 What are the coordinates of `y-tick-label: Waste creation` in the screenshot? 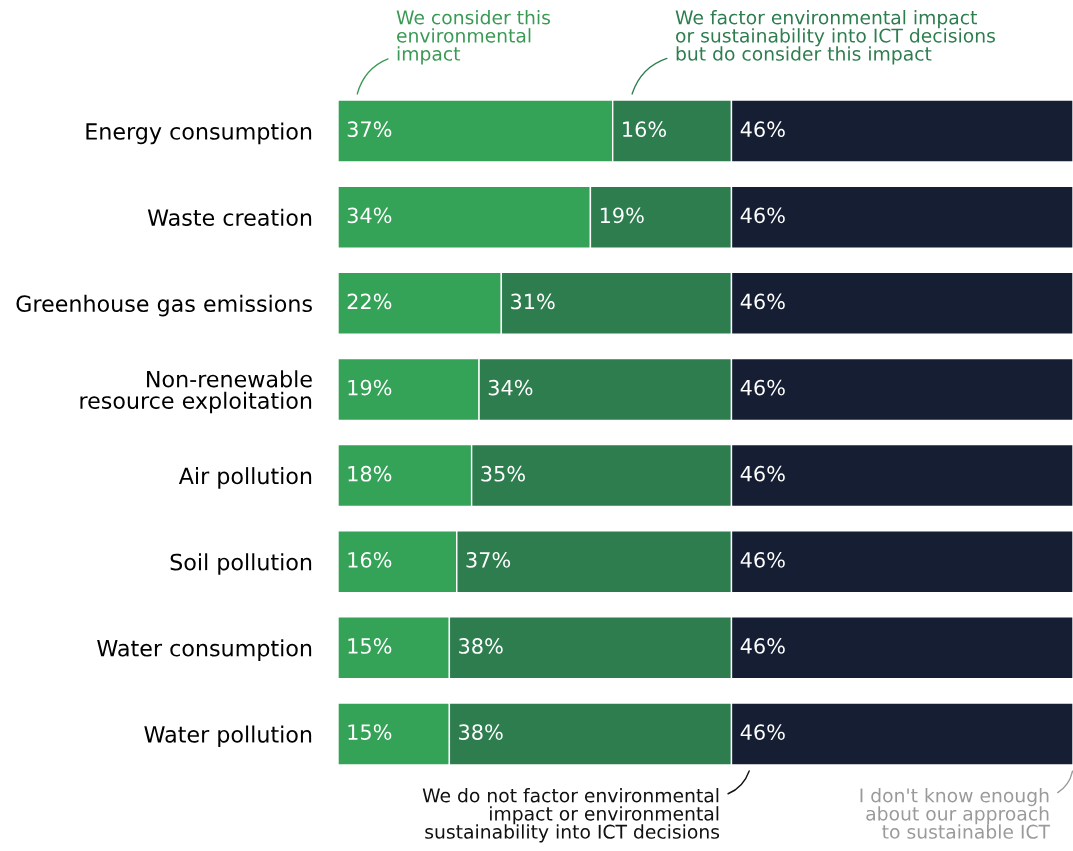 It's located at (229, 217).